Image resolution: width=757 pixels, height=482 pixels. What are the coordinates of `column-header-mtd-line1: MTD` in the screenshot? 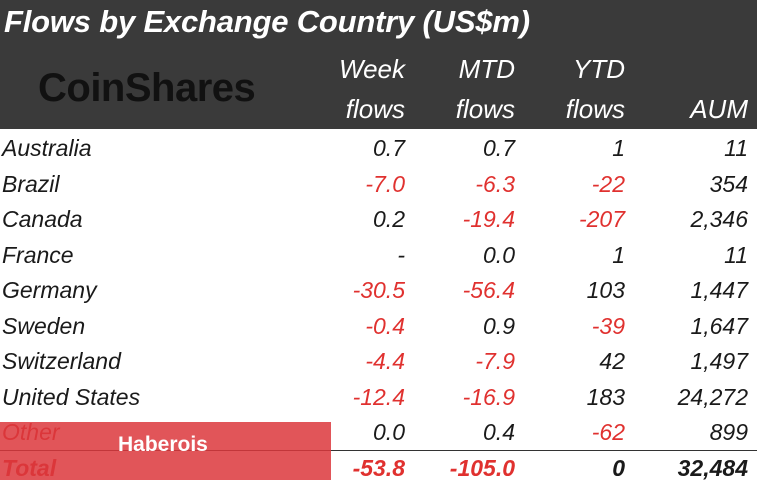 It's located at (486, 69).